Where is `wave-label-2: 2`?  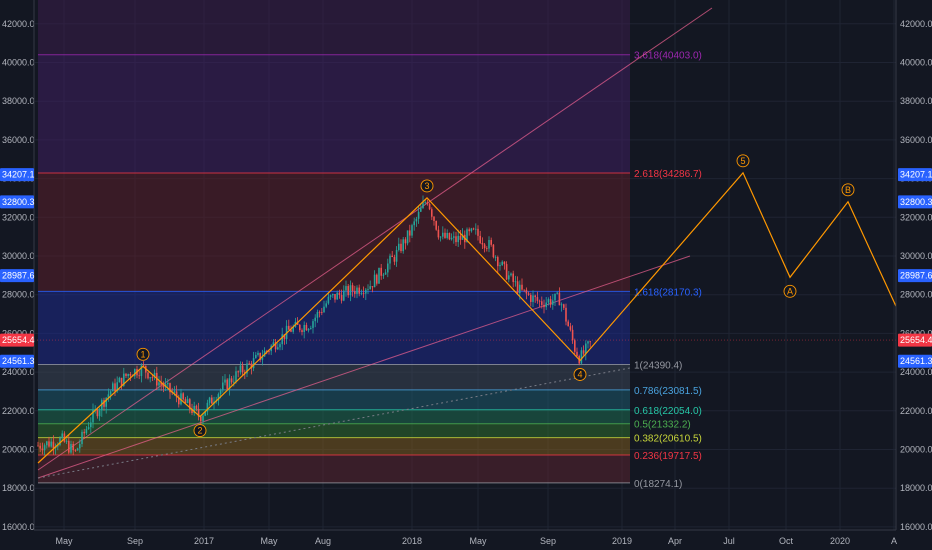
wave-label-2: 2 is located at coordinates (200, 431).